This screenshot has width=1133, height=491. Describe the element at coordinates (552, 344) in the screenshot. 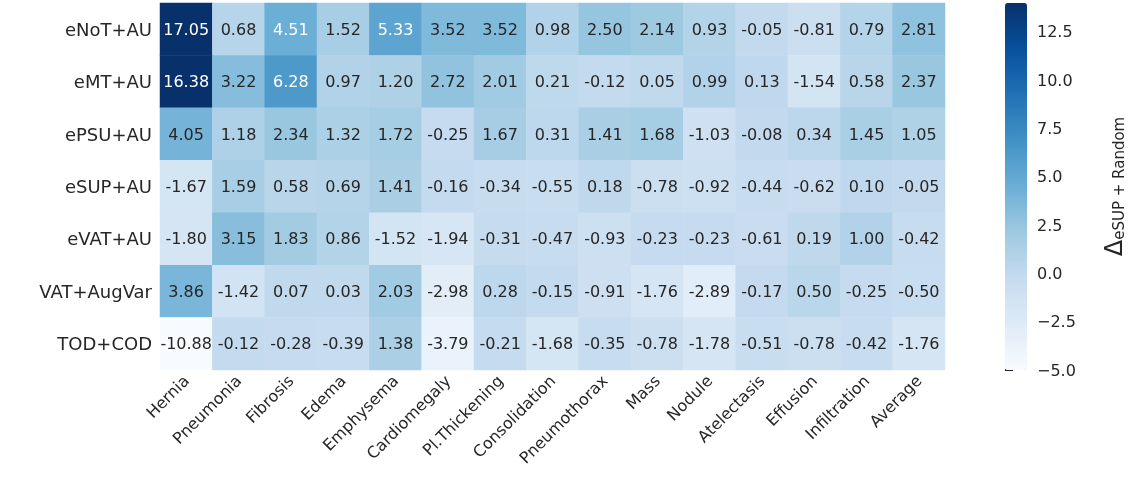

I see `data-label: -1.68` at that location.